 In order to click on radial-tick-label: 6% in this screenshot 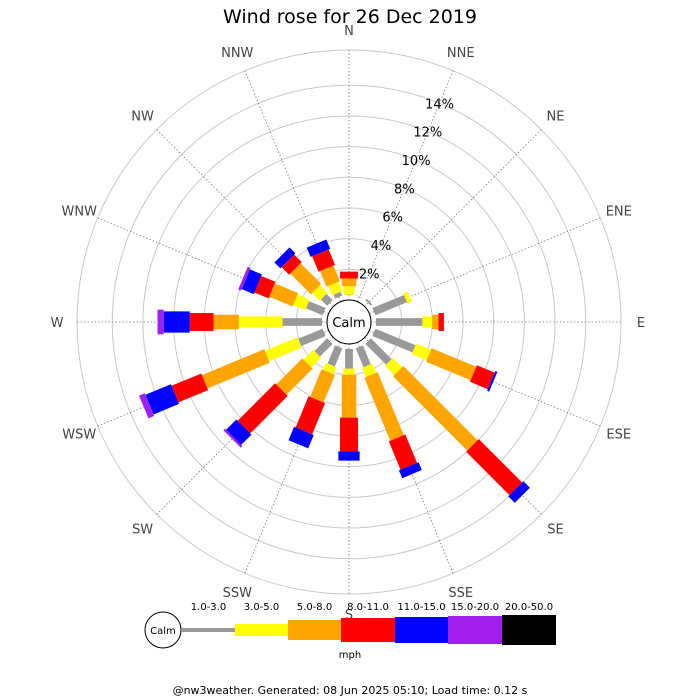, I will do `click(392, 218)`.